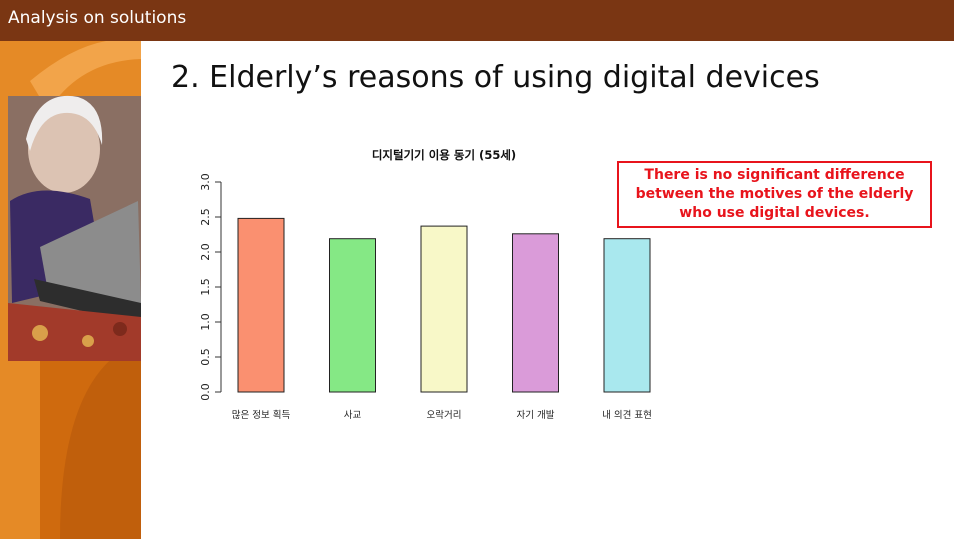 The image size is (954, 539). I want to click on x-tick-label: 오락거리, so click(444, 415).